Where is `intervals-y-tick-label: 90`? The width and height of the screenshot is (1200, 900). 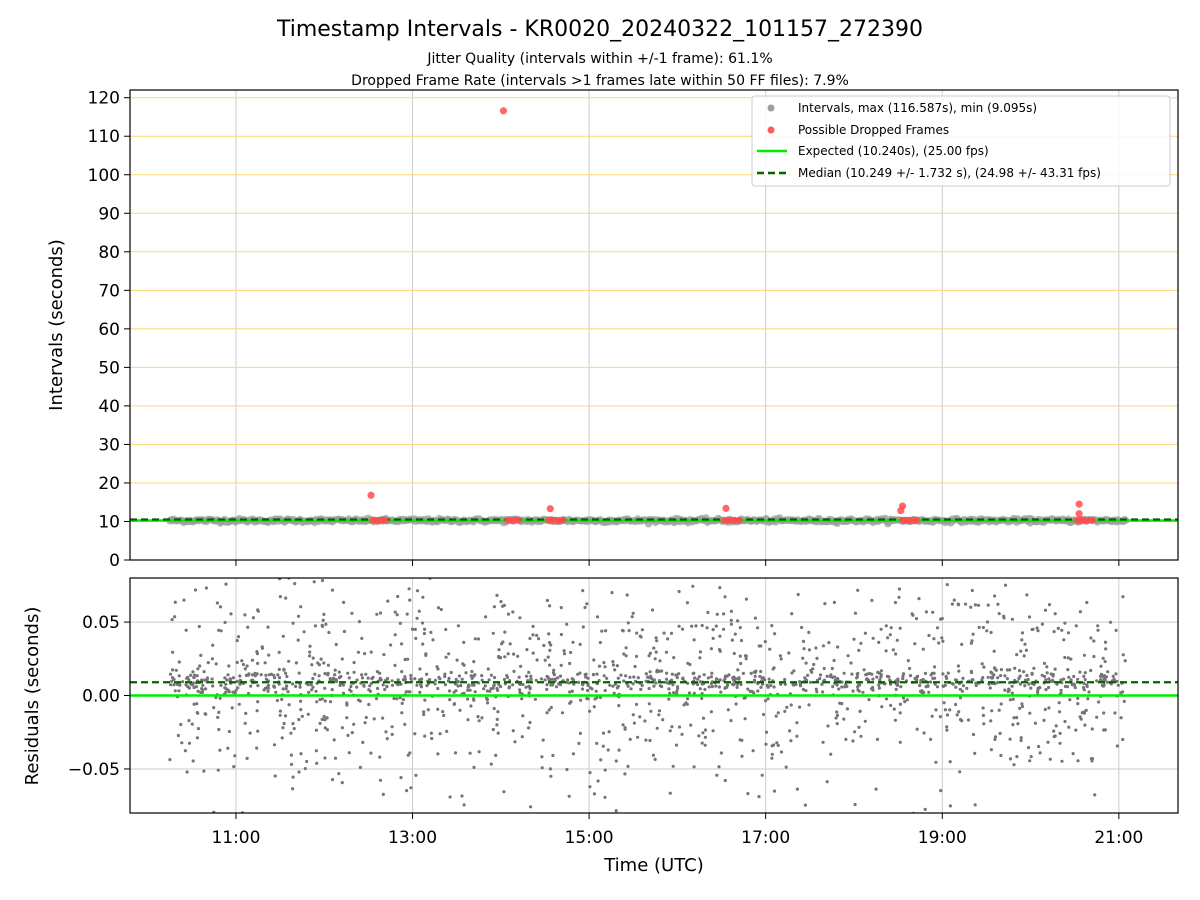
intervals-y-tick-label: 90 is located at coordinates (109, 214).